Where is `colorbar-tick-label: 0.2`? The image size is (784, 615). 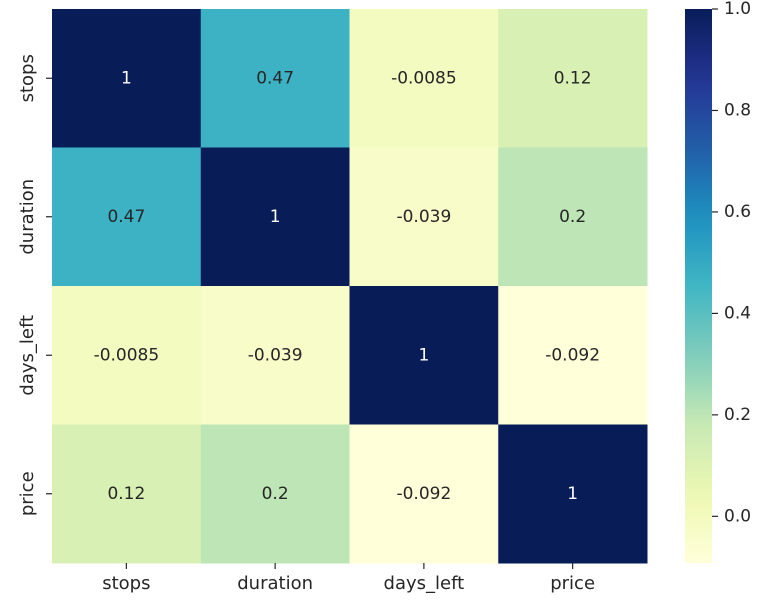
colorbar-tick-label: 0.2 is located at coordinates (737, 415).